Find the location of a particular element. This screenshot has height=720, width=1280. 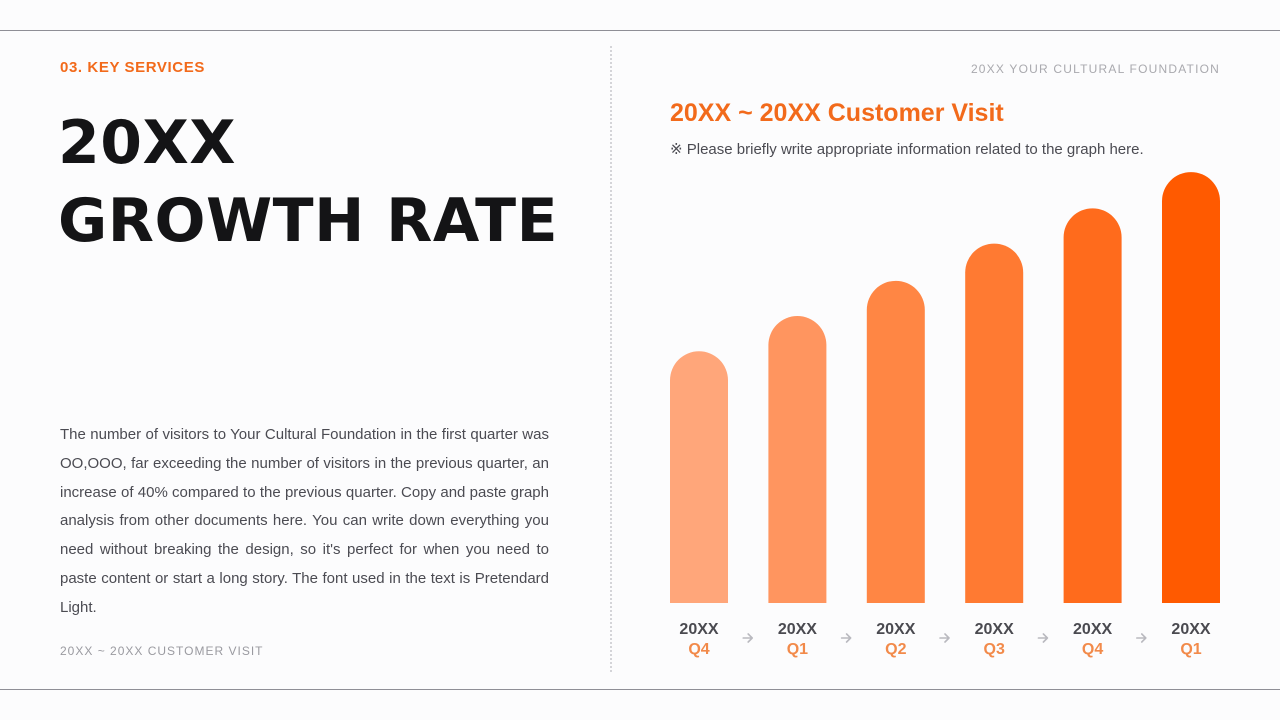

bar-label-year-6: 20XX is located at coordinates (1190, 629).